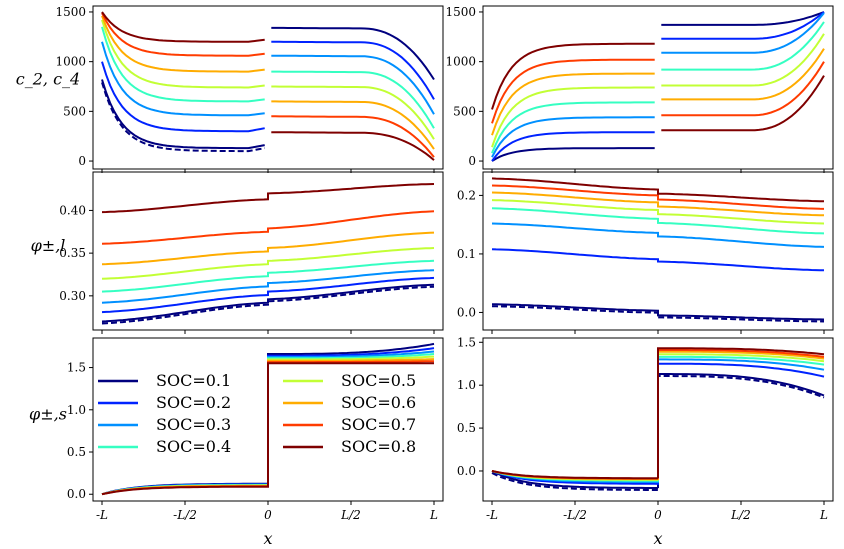  I want to click on series-soc-0-1-anode-dashed-line, so click(183, 117).